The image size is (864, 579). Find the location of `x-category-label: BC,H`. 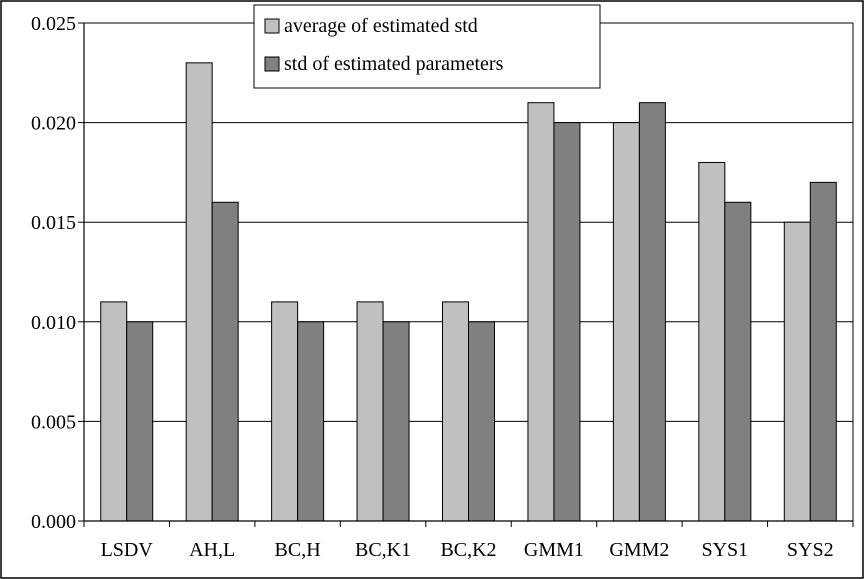

x-category-label: BC,H is located at coordinates (298, 550).